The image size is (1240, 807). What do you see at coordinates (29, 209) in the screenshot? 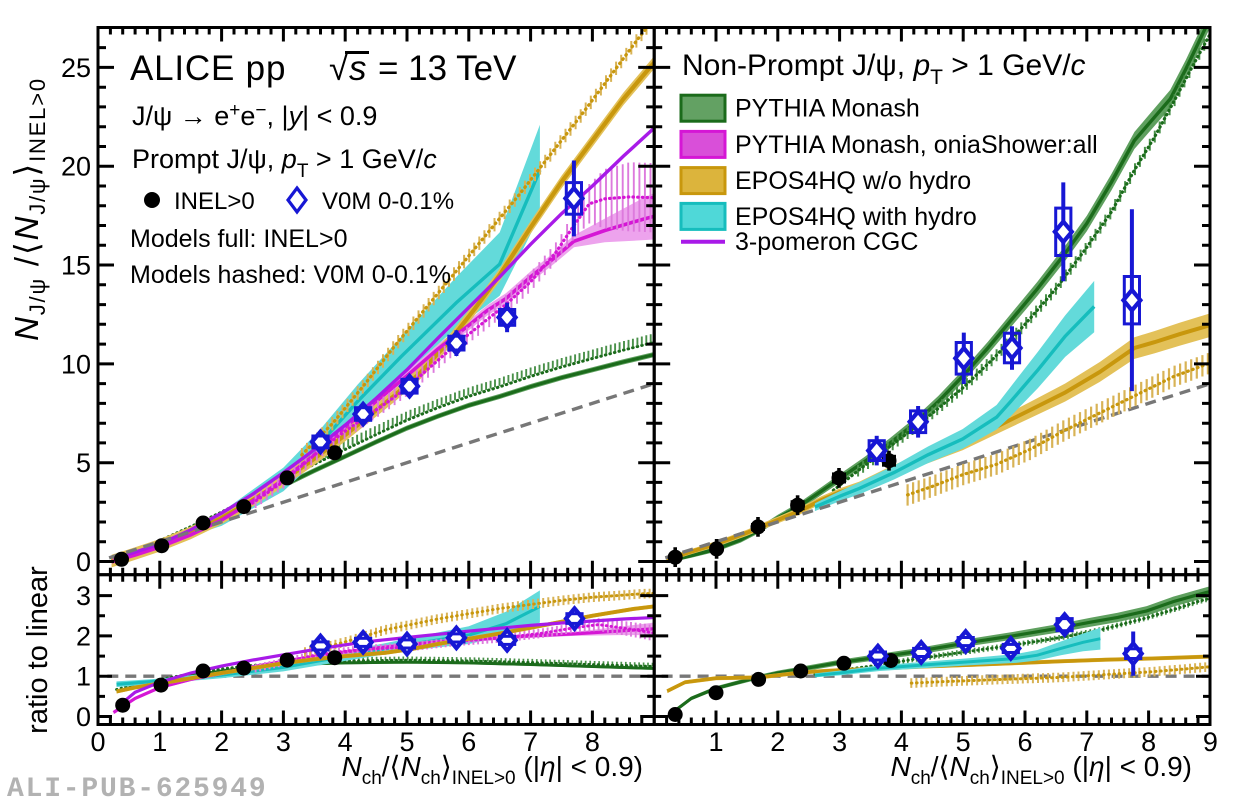
I see `svg-text: NJ/ψ /⟨NJ/ψ⟩INEL>0` at bounding box center [29, 209].